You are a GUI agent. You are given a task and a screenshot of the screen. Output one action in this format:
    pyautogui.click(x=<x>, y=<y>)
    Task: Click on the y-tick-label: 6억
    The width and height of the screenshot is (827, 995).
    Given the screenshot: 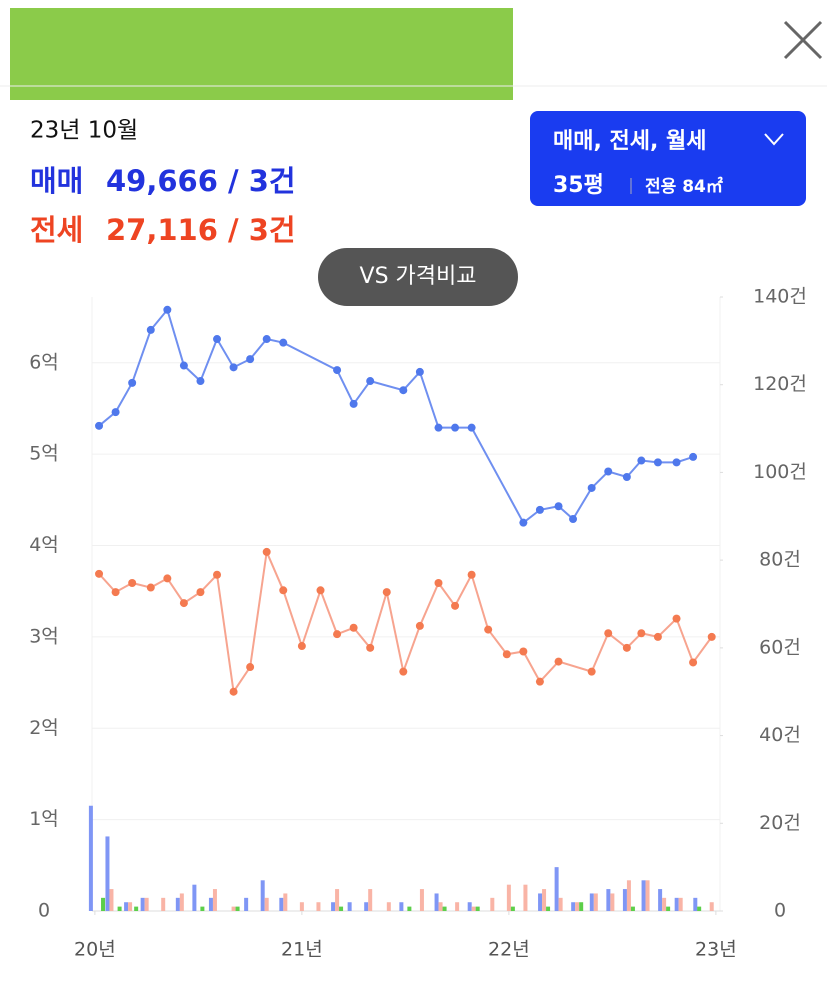 What is the action you would take?
    pyautogui.click(x=44, y=362)
    